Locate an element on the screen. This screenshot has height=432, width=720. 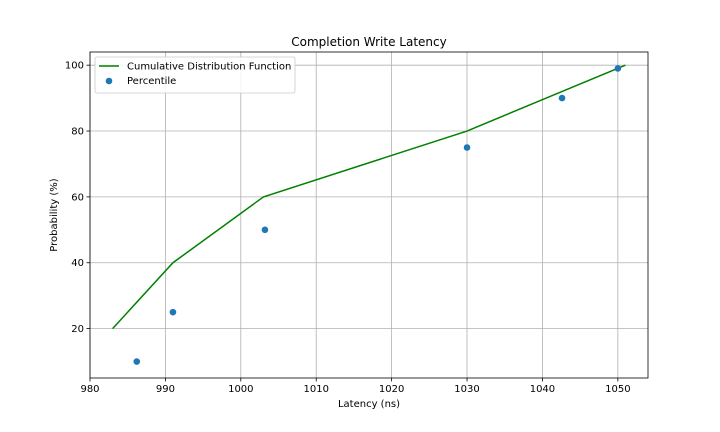
y-tick-label: 60 is located at coordinates (77, 197).